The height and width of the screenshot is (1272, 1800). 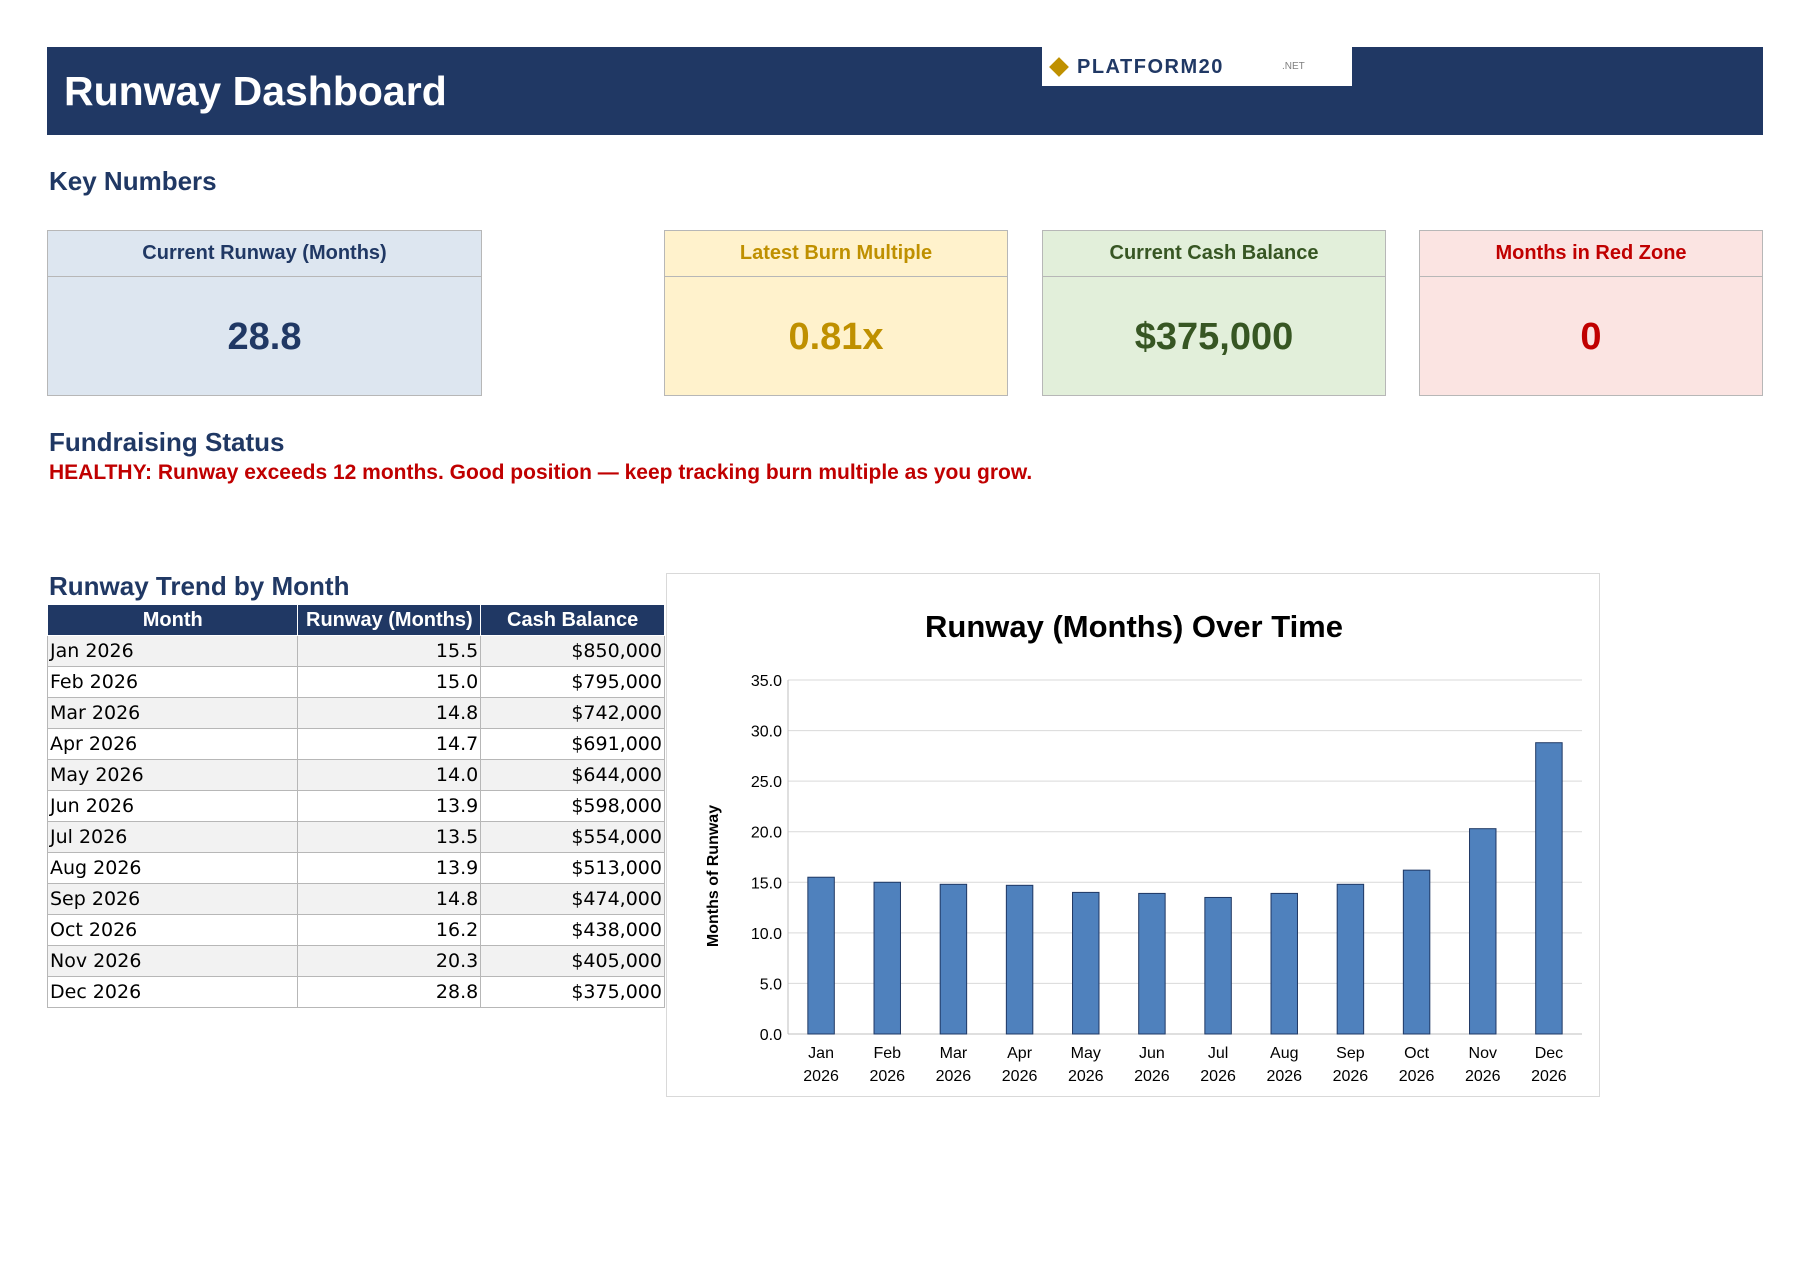 I want to click on table-row: Feb 2026 15.0 $795,000, so click(x=355, y=682).